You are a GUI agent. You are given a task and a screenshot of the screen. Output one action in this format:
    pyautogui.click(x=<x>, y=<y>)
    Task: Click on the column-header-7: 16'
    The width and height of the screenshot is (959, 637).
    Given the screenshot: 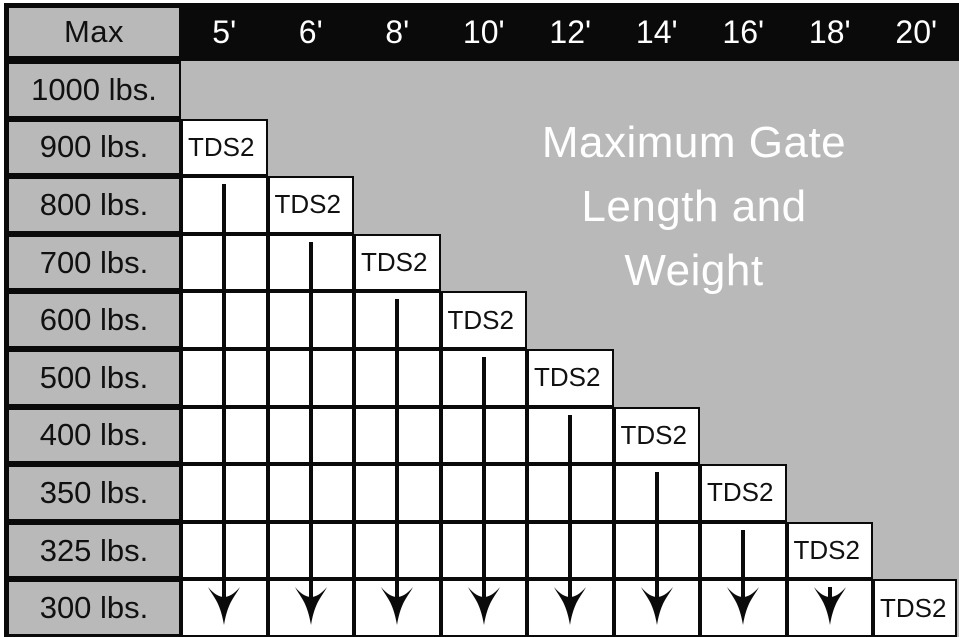 What is the action you would take?
    pyautogui.click(x=743, y=31)
    